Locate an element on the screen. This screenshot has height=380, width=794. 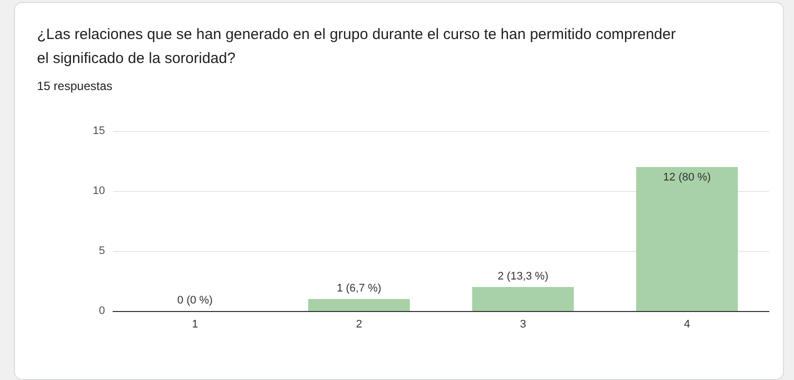
y-tick-label: 0 is located at coordinates (101, 311).